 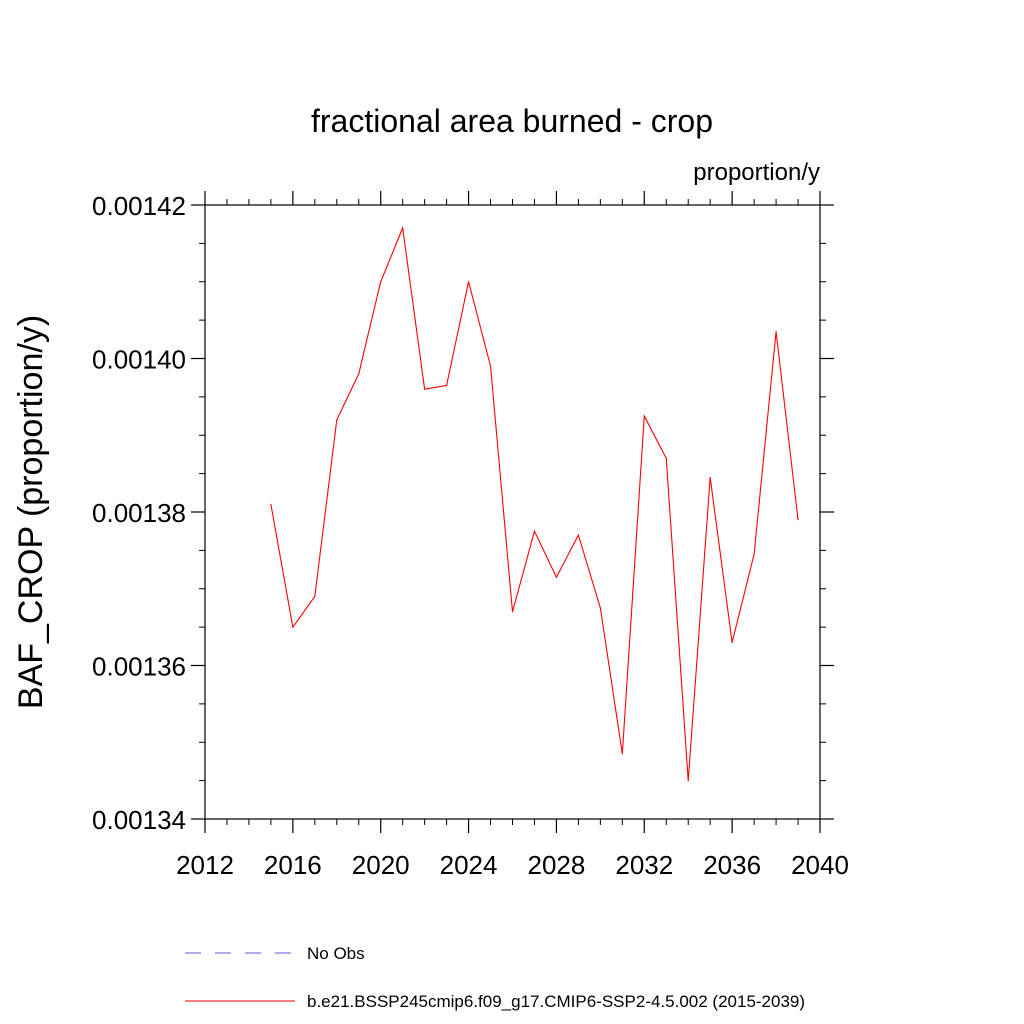 What do you see at coordinates (31, 512) in the screenshot?
I see `y-axis-label: BAF_CROP (proportion/y)` at bounding box center [31, 512].